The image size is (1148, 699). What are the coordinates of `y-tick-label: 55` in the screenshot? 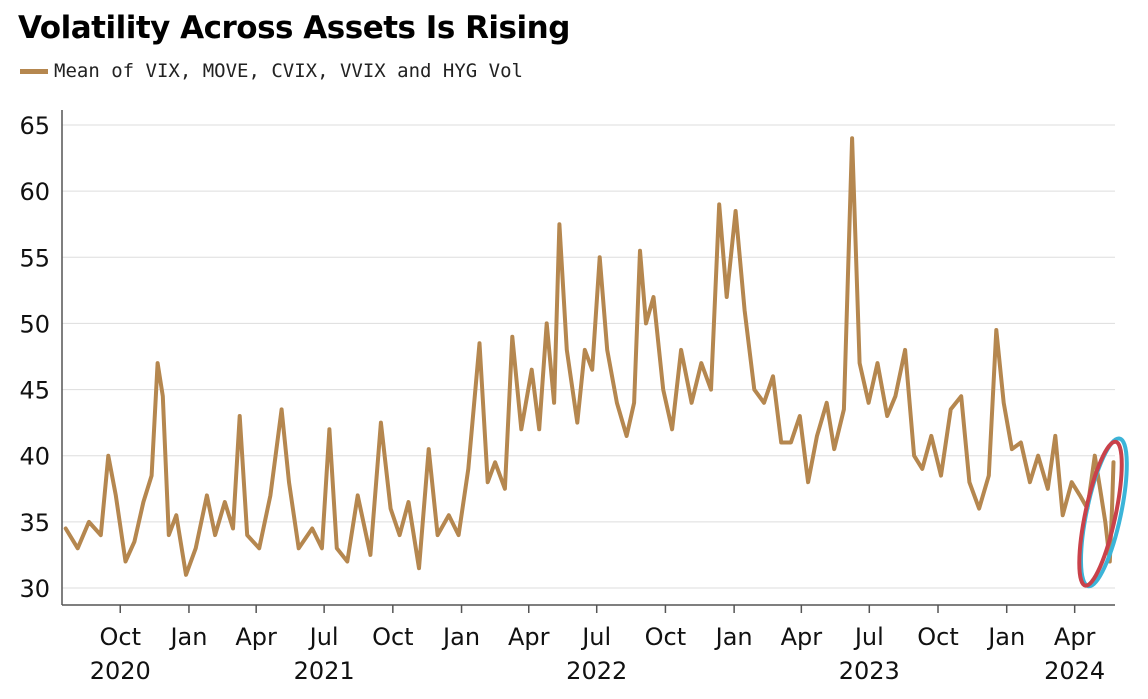 It's located at (34, 258).